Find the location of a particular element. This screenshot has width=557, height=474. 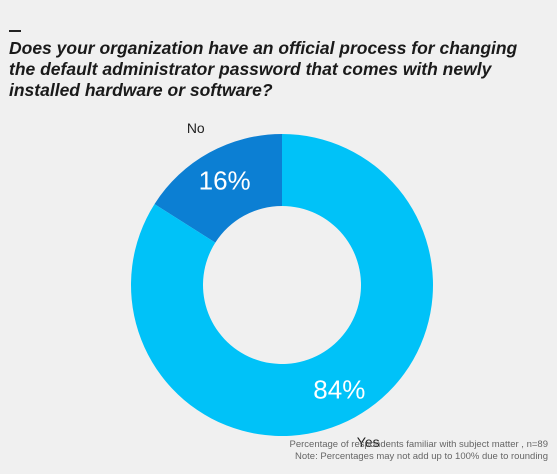

slice-no is located at coordinates (218, 188).